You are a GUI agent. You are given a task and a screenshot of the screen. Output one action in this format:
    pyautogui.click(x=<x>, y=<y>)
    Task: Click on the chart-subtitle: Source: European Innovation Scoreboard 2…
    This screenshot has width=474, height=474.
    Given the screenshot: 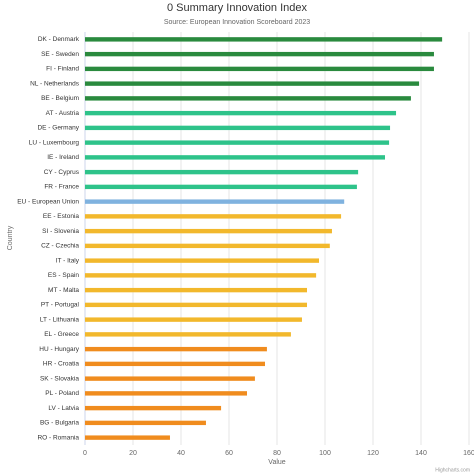 What is the action you would take?
    pyautogui.click(x=237, y=22)
    